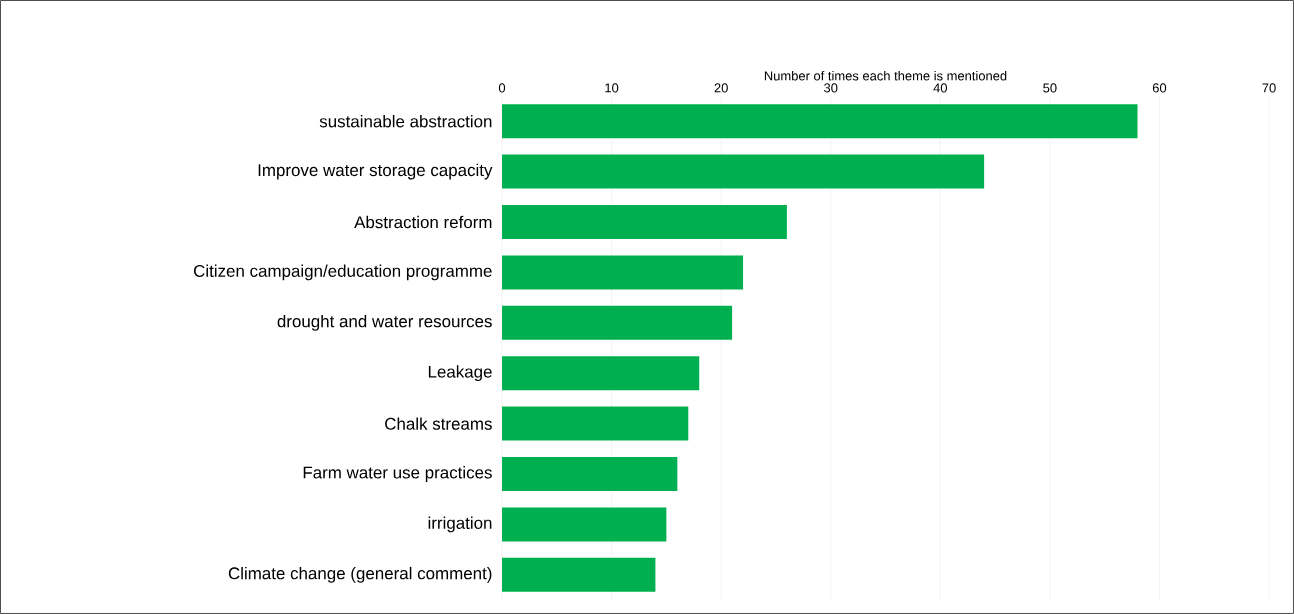  I want to click on y-tick-label: irrigation, so click(460, 524).